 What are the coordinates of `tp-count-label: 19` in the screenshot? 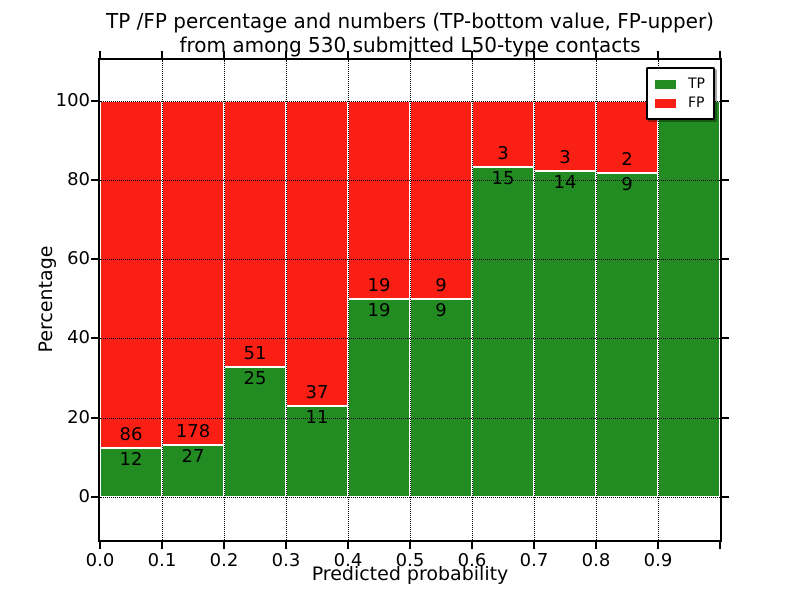 It's located at (379, 310).